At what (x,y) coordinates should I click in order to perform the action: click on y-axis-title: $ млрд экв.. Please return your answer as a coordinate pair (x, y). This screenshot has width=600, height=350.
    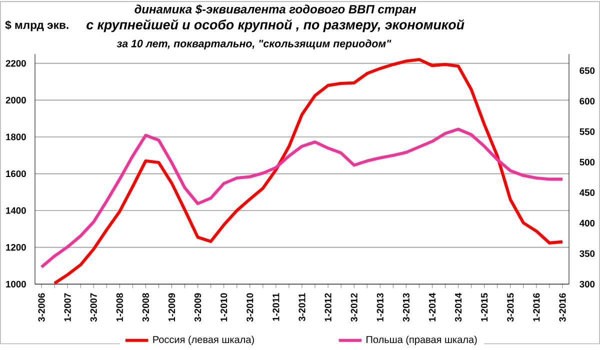
    Looking at the image, I should click on (36, 26).